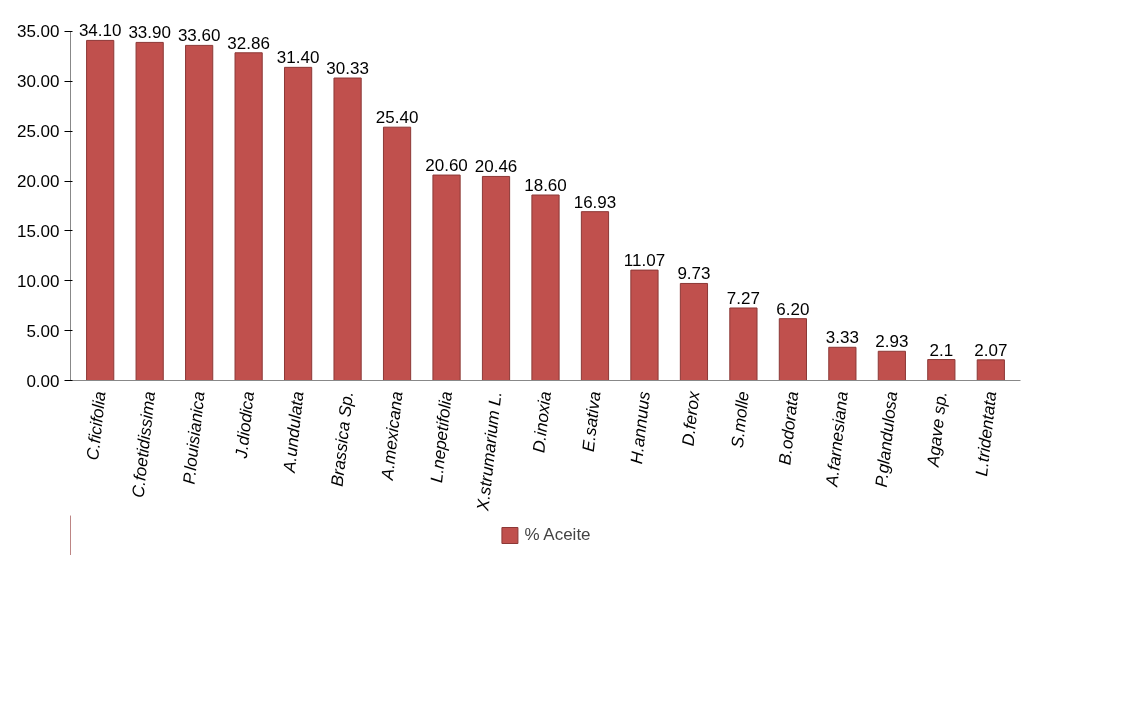  Describe the element at coordinates (691, 418) in the screenshot. I see `x-tick-label: D.ferox` at that location.